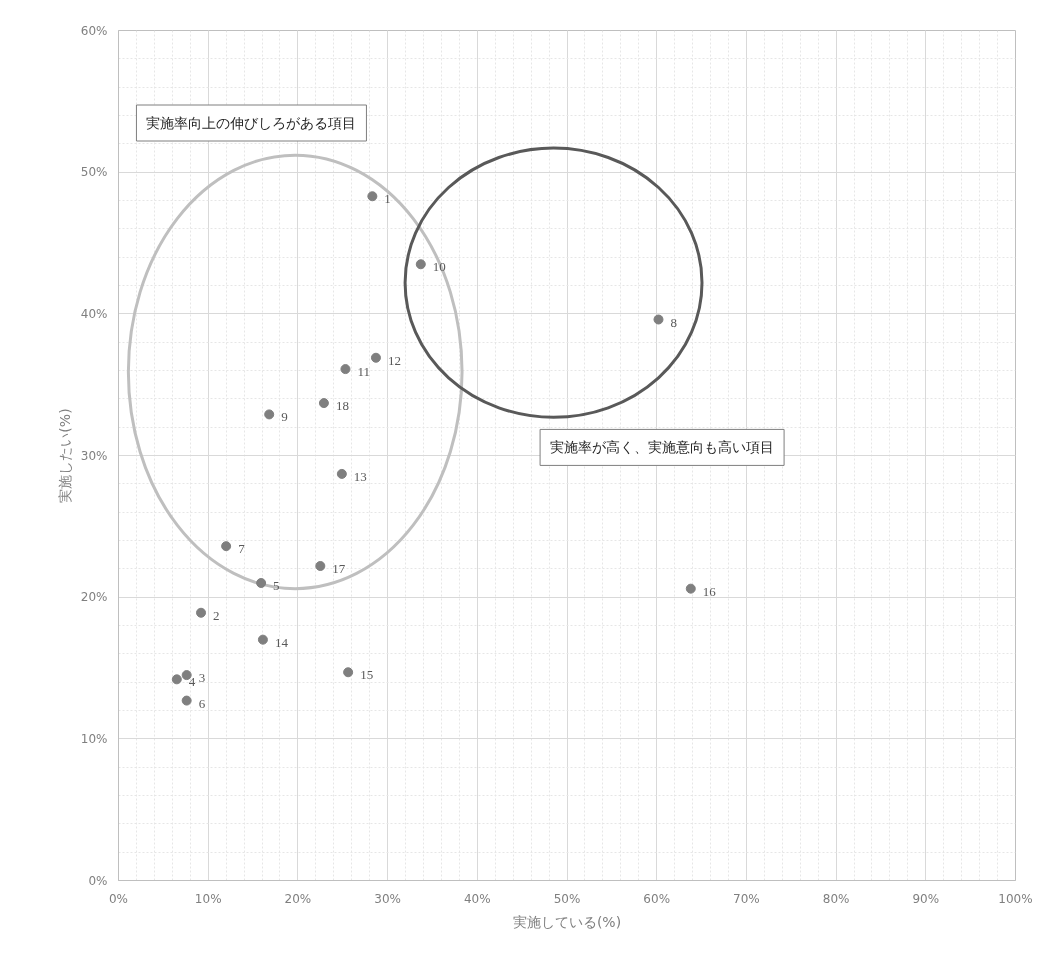  What do you see at coordinates (94, 597) in the screenshot?
I see `y-tick-label: 20%` at bounding box center [94, 597].